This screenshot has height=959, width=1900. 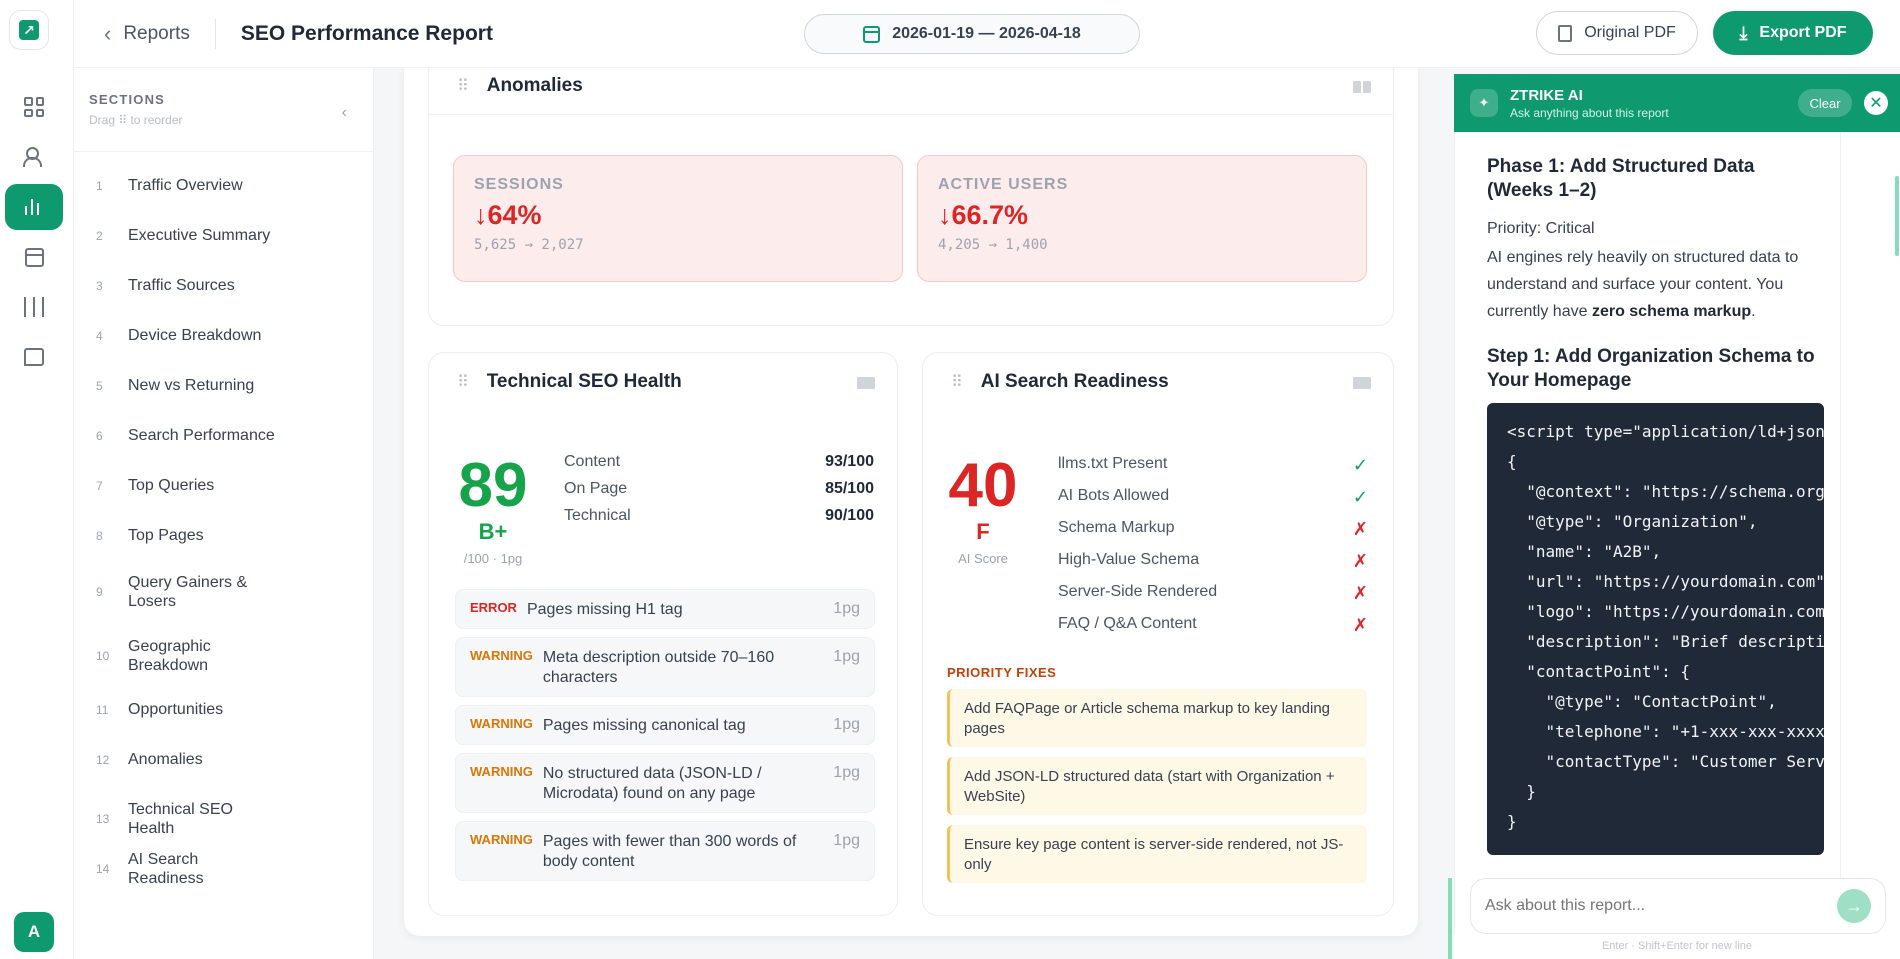 I want to click on paragraph-emphasis: zero schema markup, so click(x=1671, y=311).